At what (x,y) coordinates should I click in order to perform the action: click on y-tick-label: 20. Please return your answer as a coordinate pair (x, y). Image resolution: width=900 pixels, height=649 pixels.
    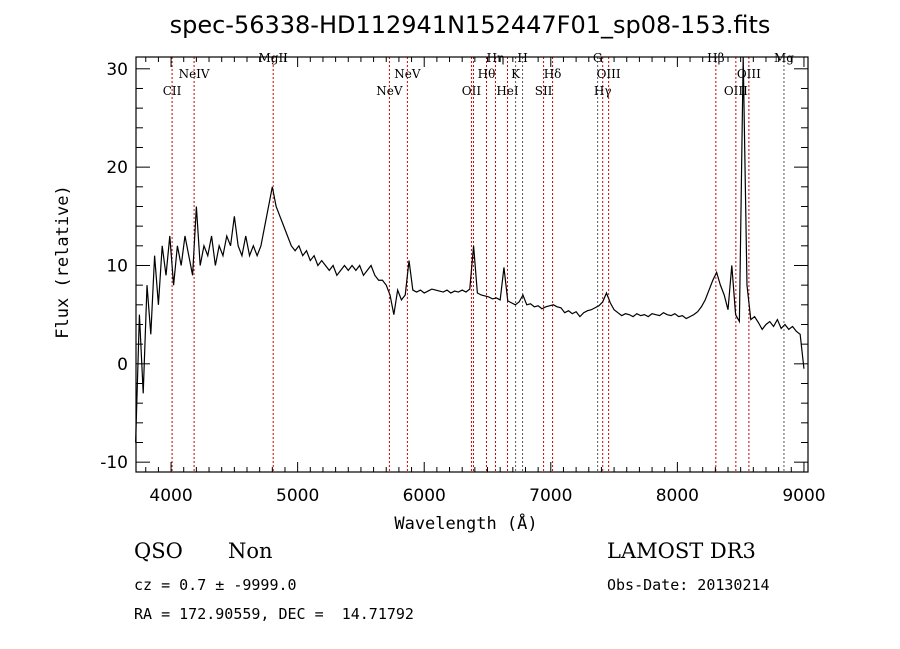
    Looking at the image, I should click on (117, 168).